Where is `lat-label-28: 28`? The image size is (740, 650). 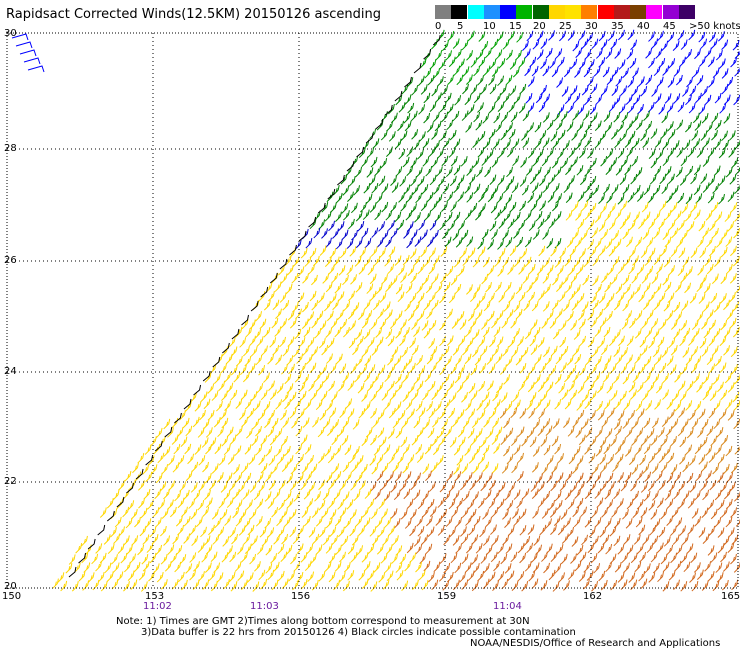
lat-label-28: 28 is located at coordinates (10, 148).